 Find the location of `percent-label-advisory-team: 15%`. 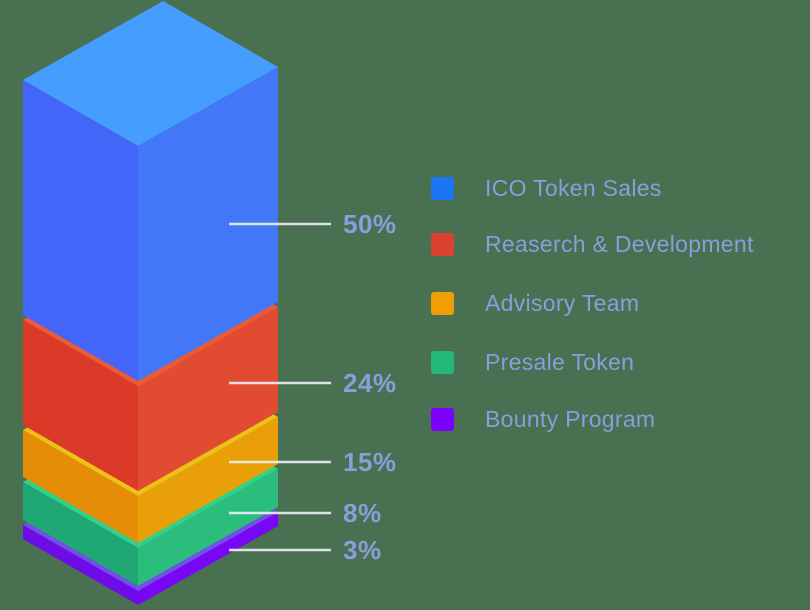

percent-label-advisory-team: 15% is located at coordinates (370, 462).